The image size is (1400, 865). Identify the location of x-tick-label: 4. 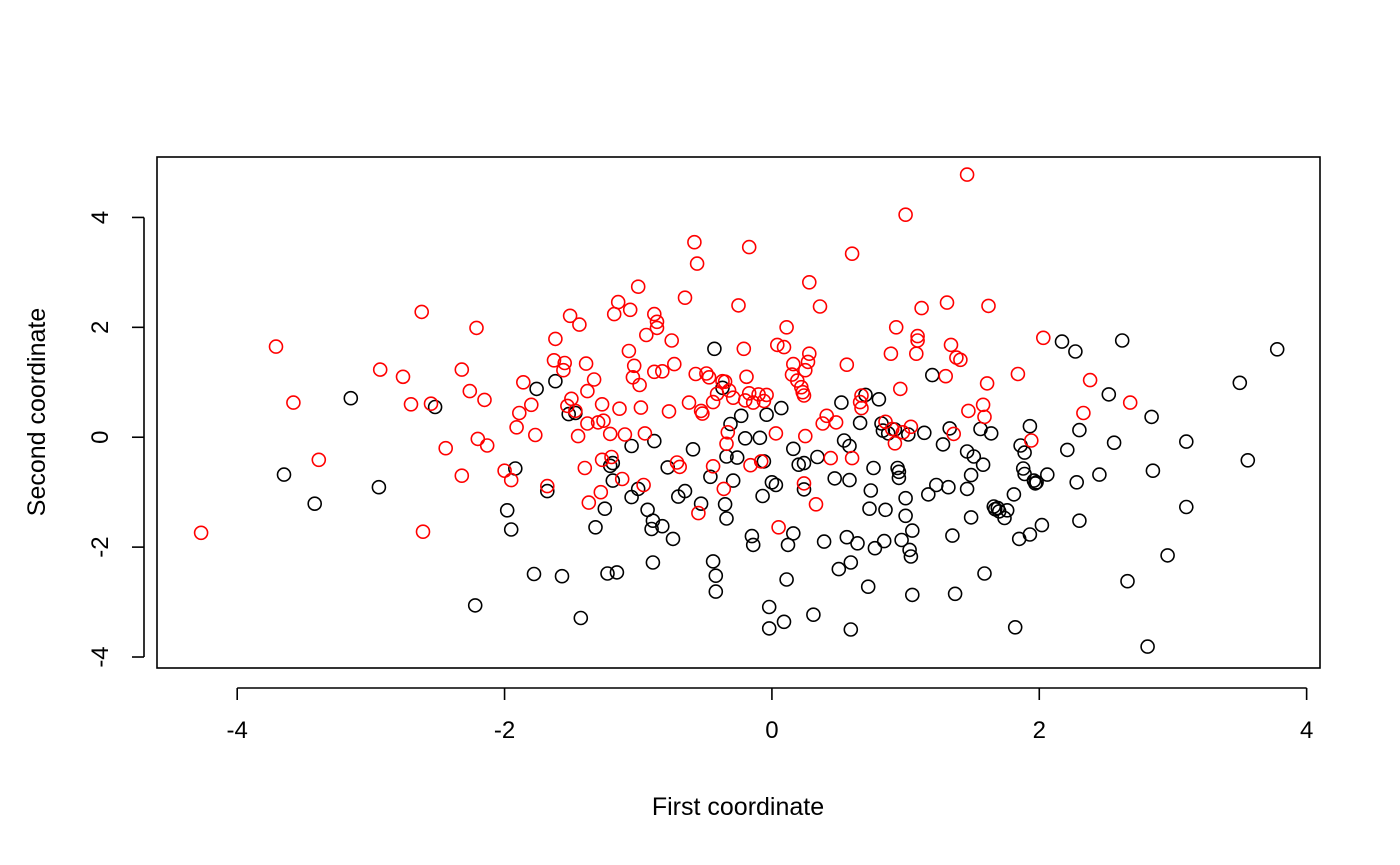
(1306, 730).